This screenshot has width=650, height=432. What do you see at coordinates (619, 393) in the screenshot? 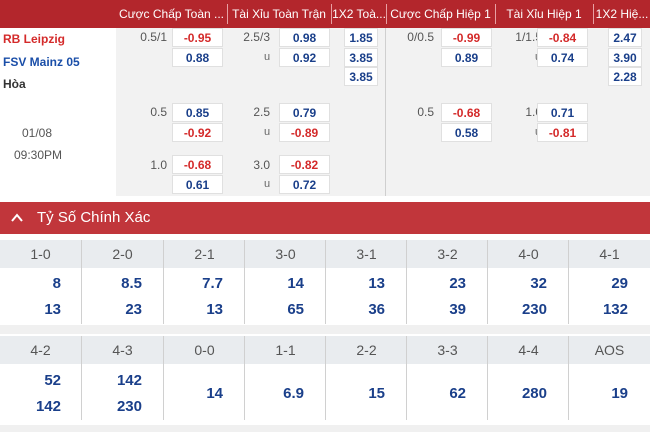
I see `score-odds: 19` at bounding box center [619, 393].